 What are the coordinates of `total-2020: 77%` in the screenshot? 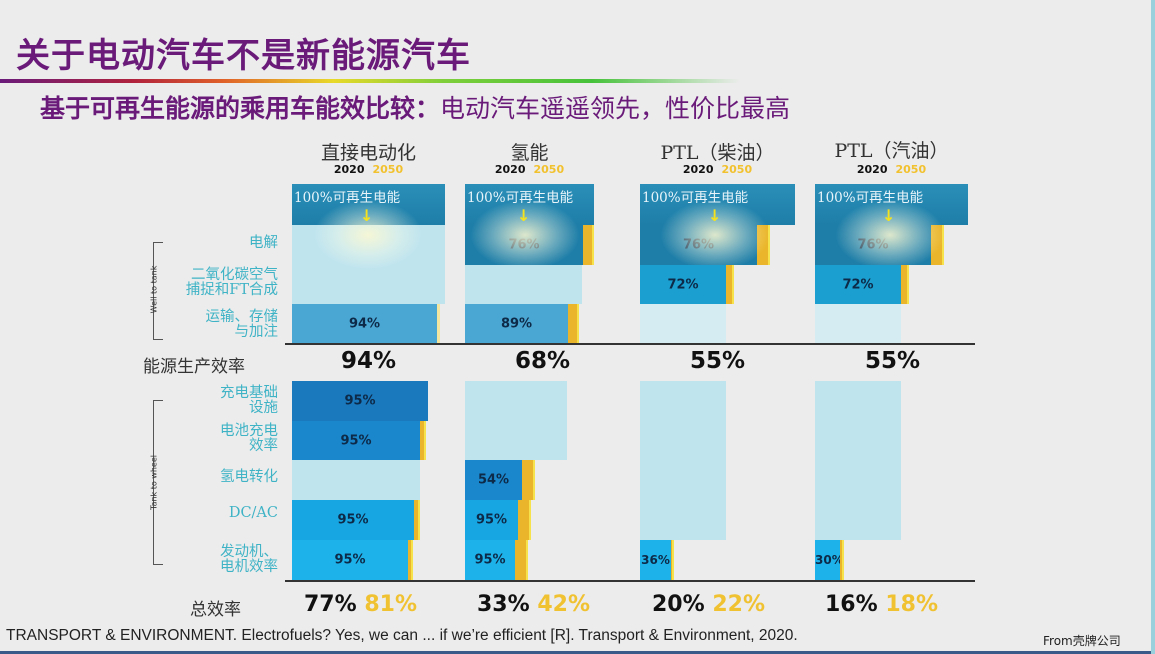 It's located at (330, 604).